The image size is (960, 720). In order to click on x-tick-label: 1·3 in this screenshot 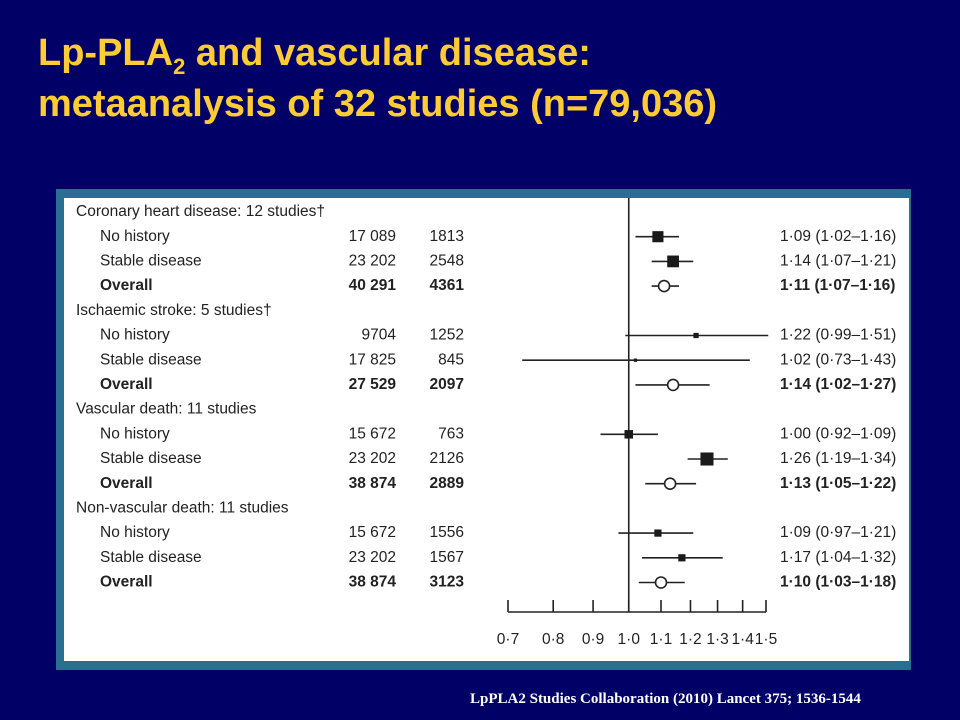, I will do `click(717, 639)`.